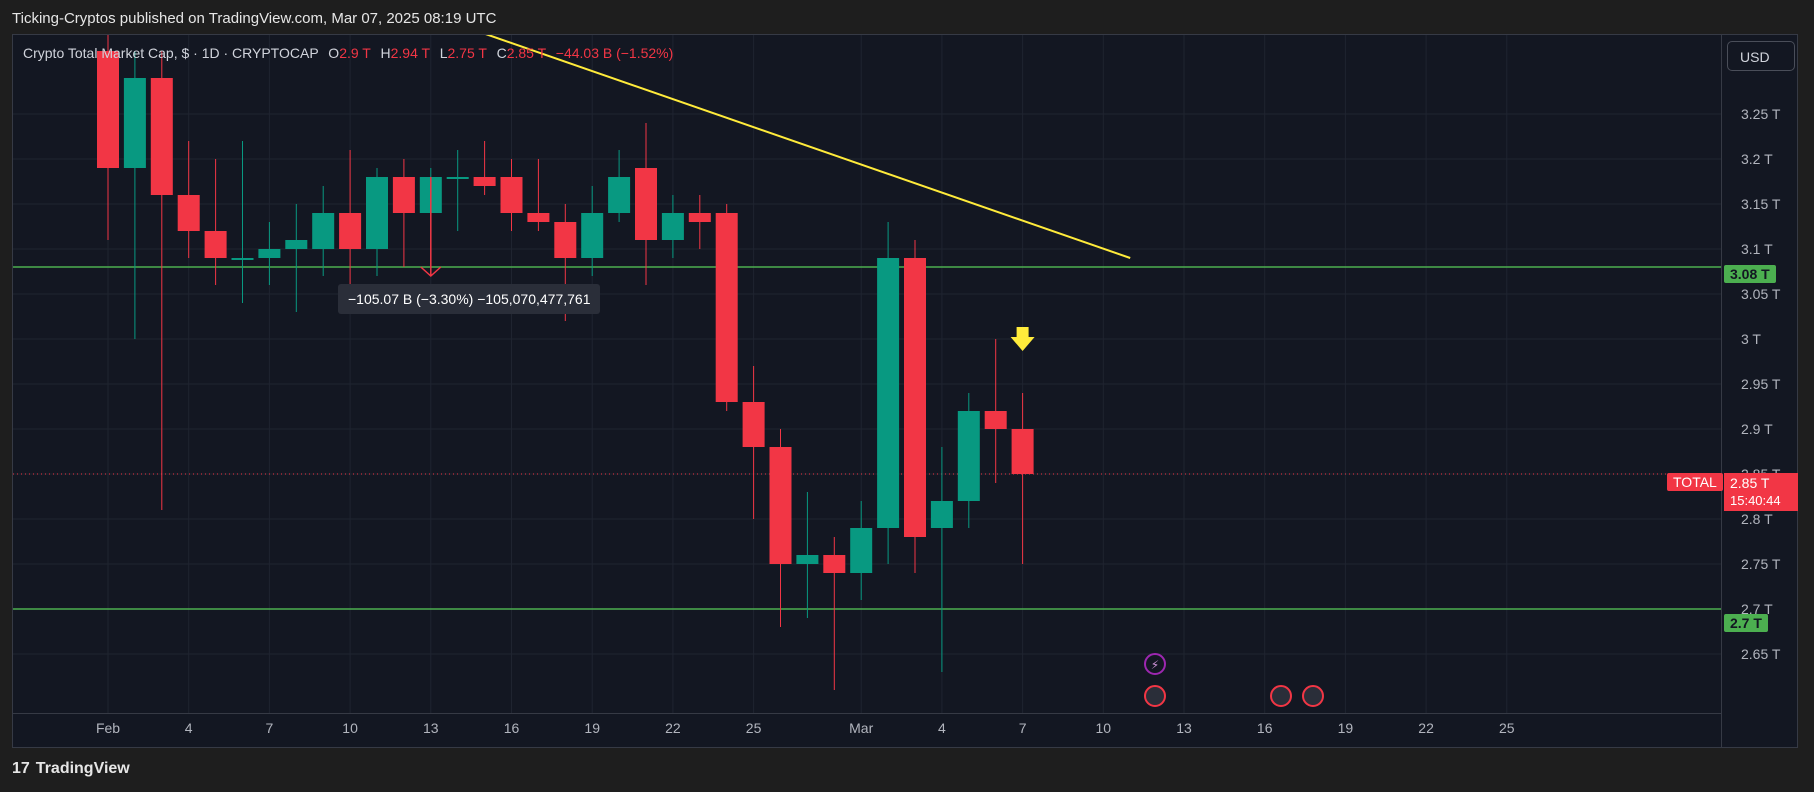  Describe the element at coordinates (1750, 483) in the screenshot. I see `current-price-value: 2.85 T` at that location.